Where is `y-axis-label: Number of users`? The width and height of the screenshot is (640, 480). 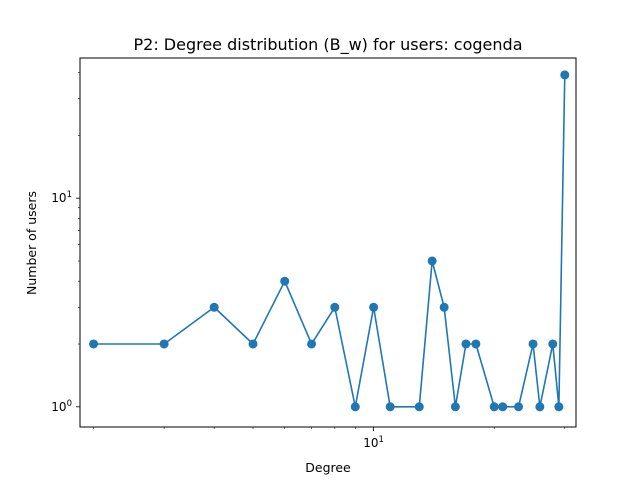
y-axis-label: Number of users is located at coordinates (31, 243).